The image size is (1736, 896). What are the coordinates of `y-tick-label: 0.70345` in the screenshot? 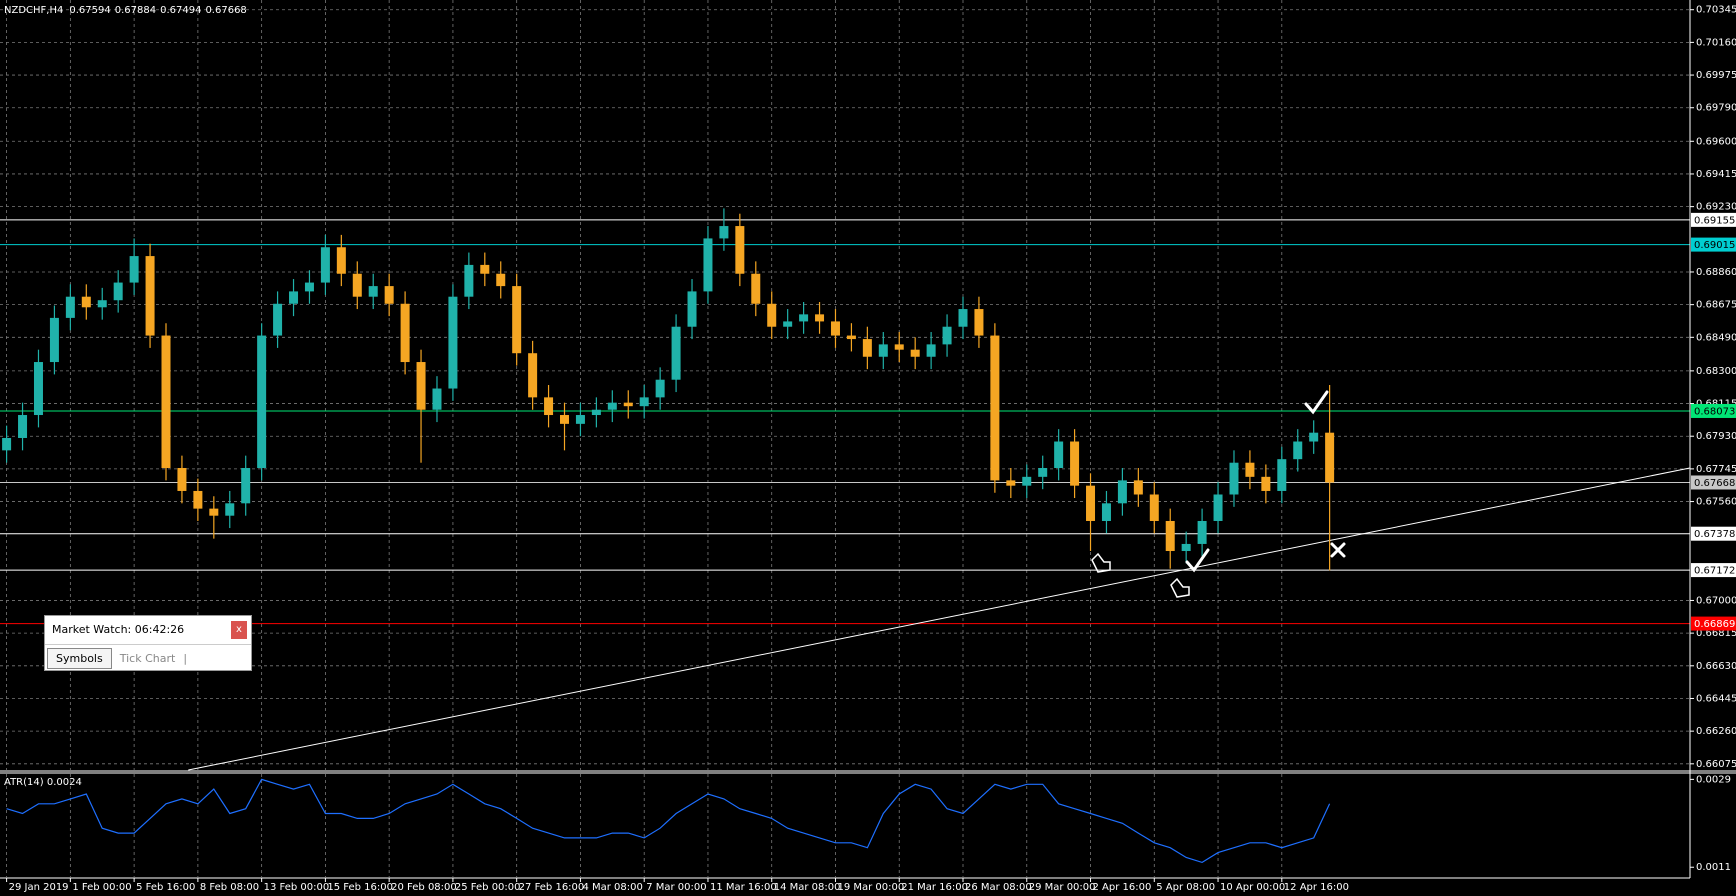 It's located at (1716, 10).